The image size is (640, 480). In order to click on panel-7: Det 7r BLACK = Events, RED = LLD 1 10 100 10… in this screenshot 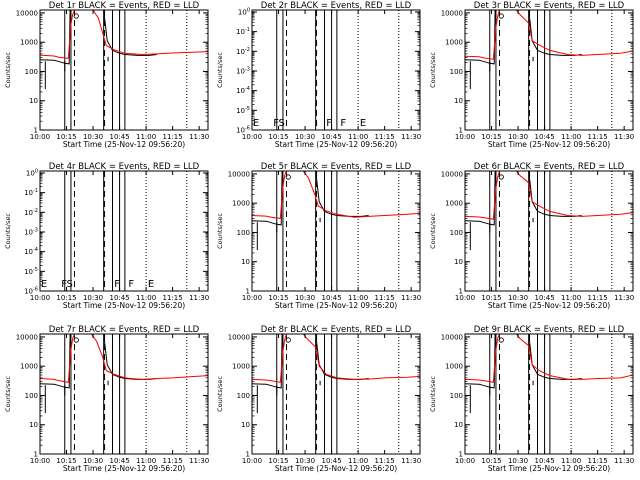, I will do `click(106, 399)`.